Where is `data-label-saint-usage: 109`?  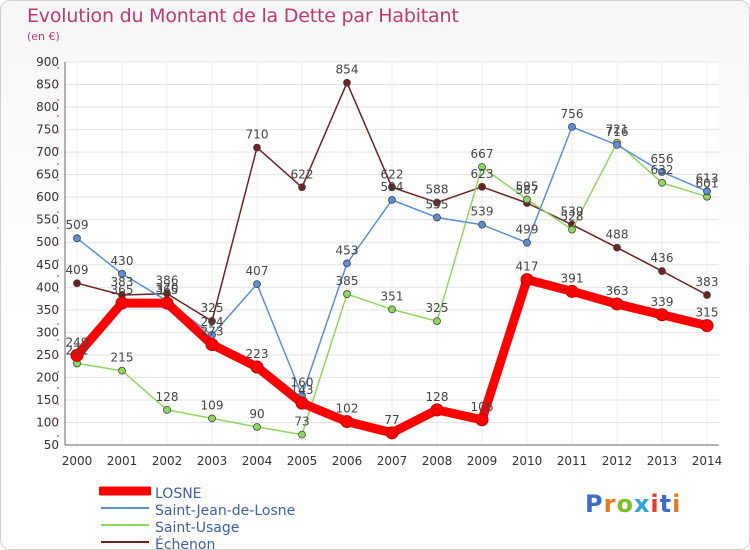
data-label-saint-usage: 109 is located at coordinates (212, 405).